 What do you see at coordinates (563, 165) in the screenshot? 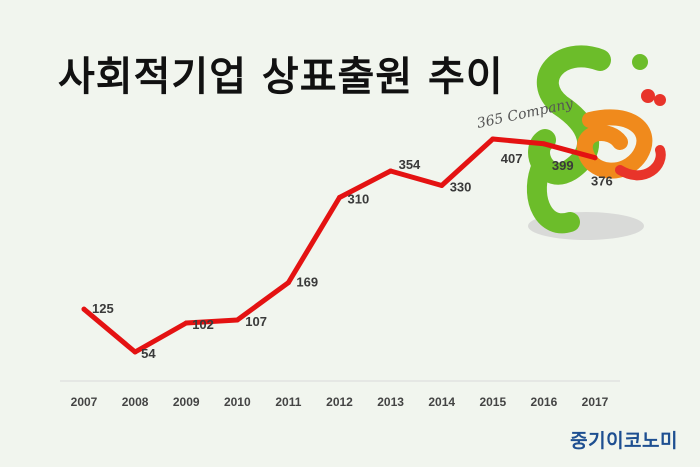
I see `data-label-2016: 399` at bounding box center [563, 165].